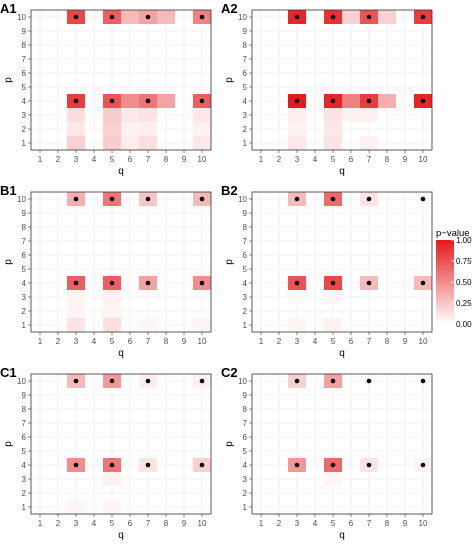  What do you see at coordinates (130, 341) in the screenshot?
I see `x-tick-label: 6` at bounding box center [130, 341].